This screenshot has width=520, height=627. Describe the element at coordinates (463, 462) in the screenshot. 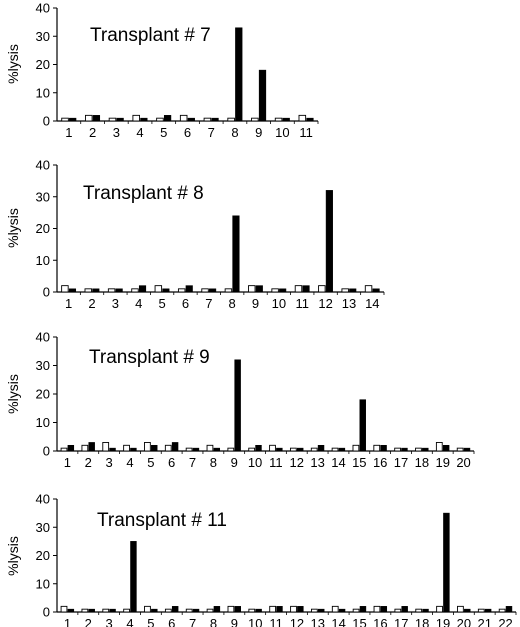

I see `x-tick-label: 20` at that location.